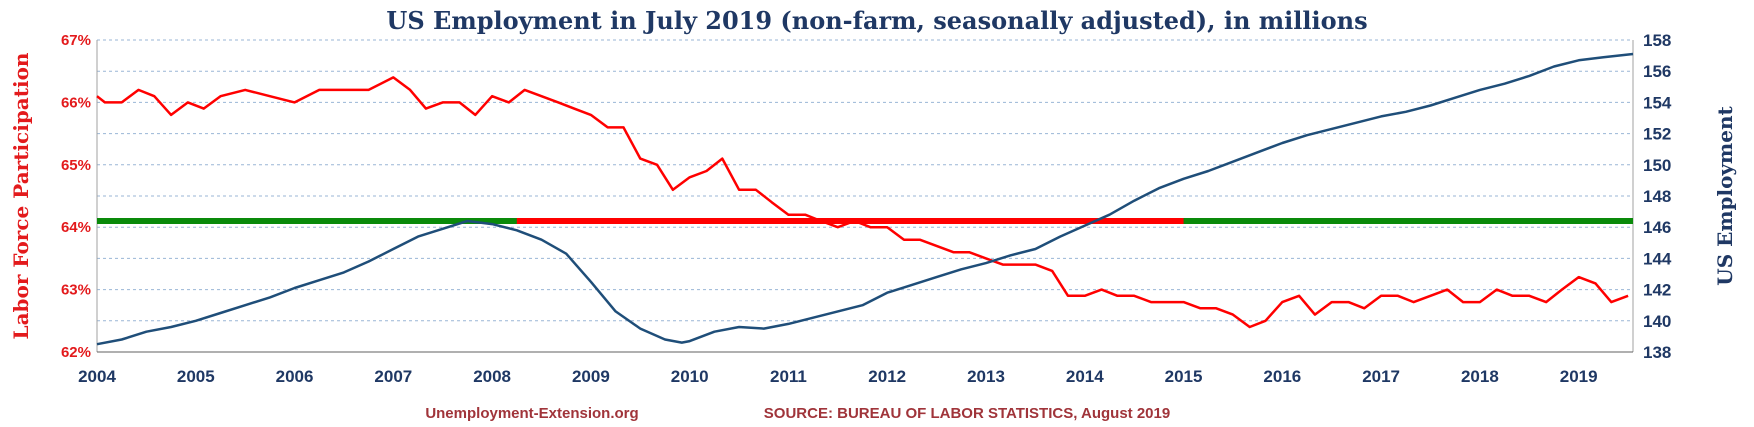 This screenshot has width=1754, height=427. Describe the element at coordinates (1657, 258) in the screenshot. I see `y-right-tick-label: 144` at that location.